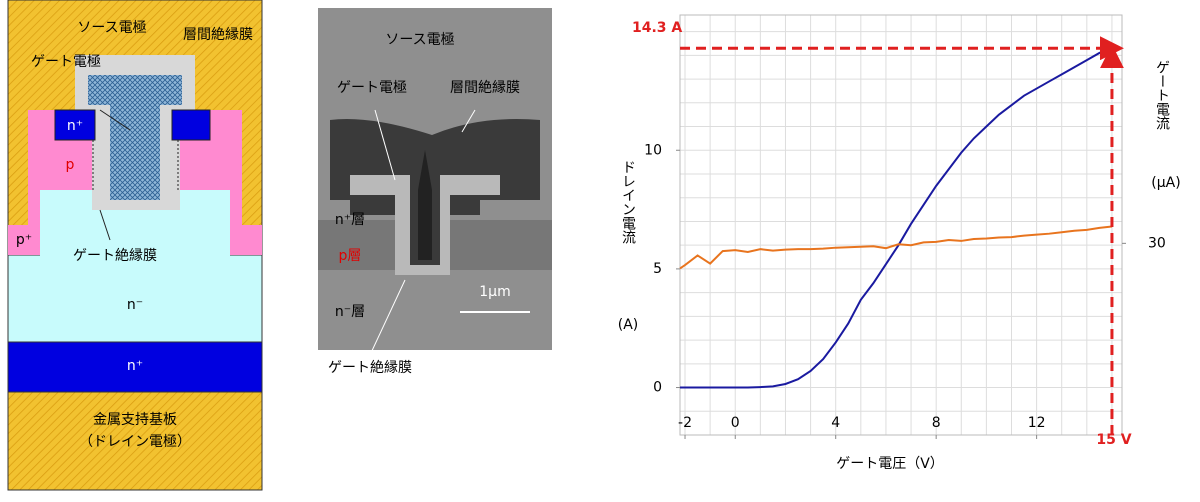 Image resolution: width=1200 pixels, height=502 pixels. What do you see at coordinates (835, 423) in the screenshot?
I see `x-tick-label: 4` at bounding box center [835, 423].